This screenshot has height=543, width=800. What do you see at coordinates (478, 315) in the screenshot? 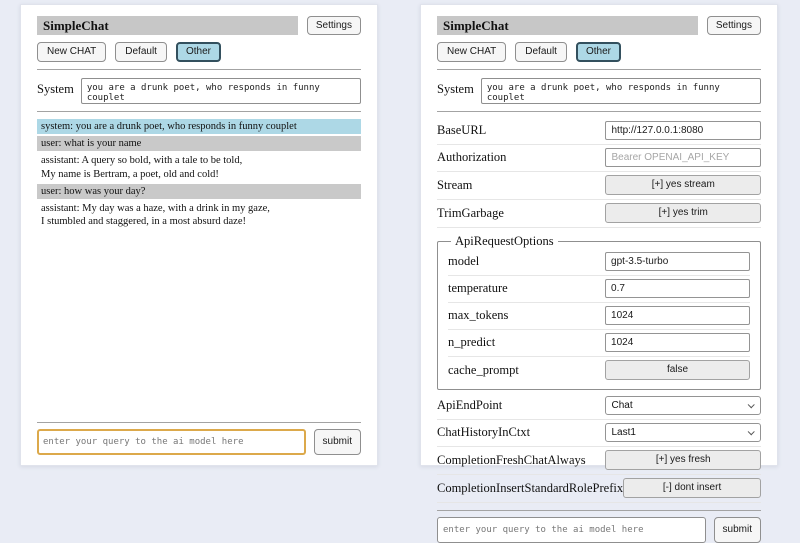
I see `max-tokens-label: max_tokens` at bounding box center [478, 315].